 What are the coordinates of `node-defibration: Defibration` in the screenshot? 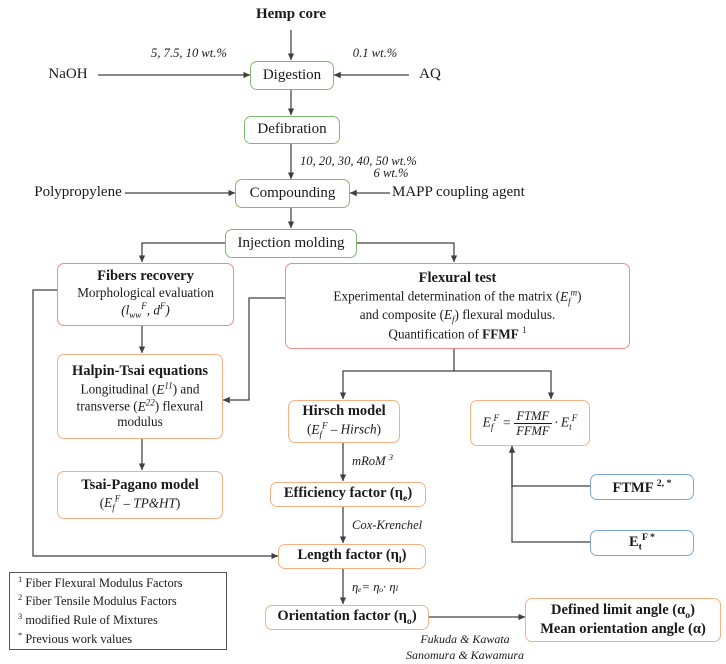 It's located at (292, 130).